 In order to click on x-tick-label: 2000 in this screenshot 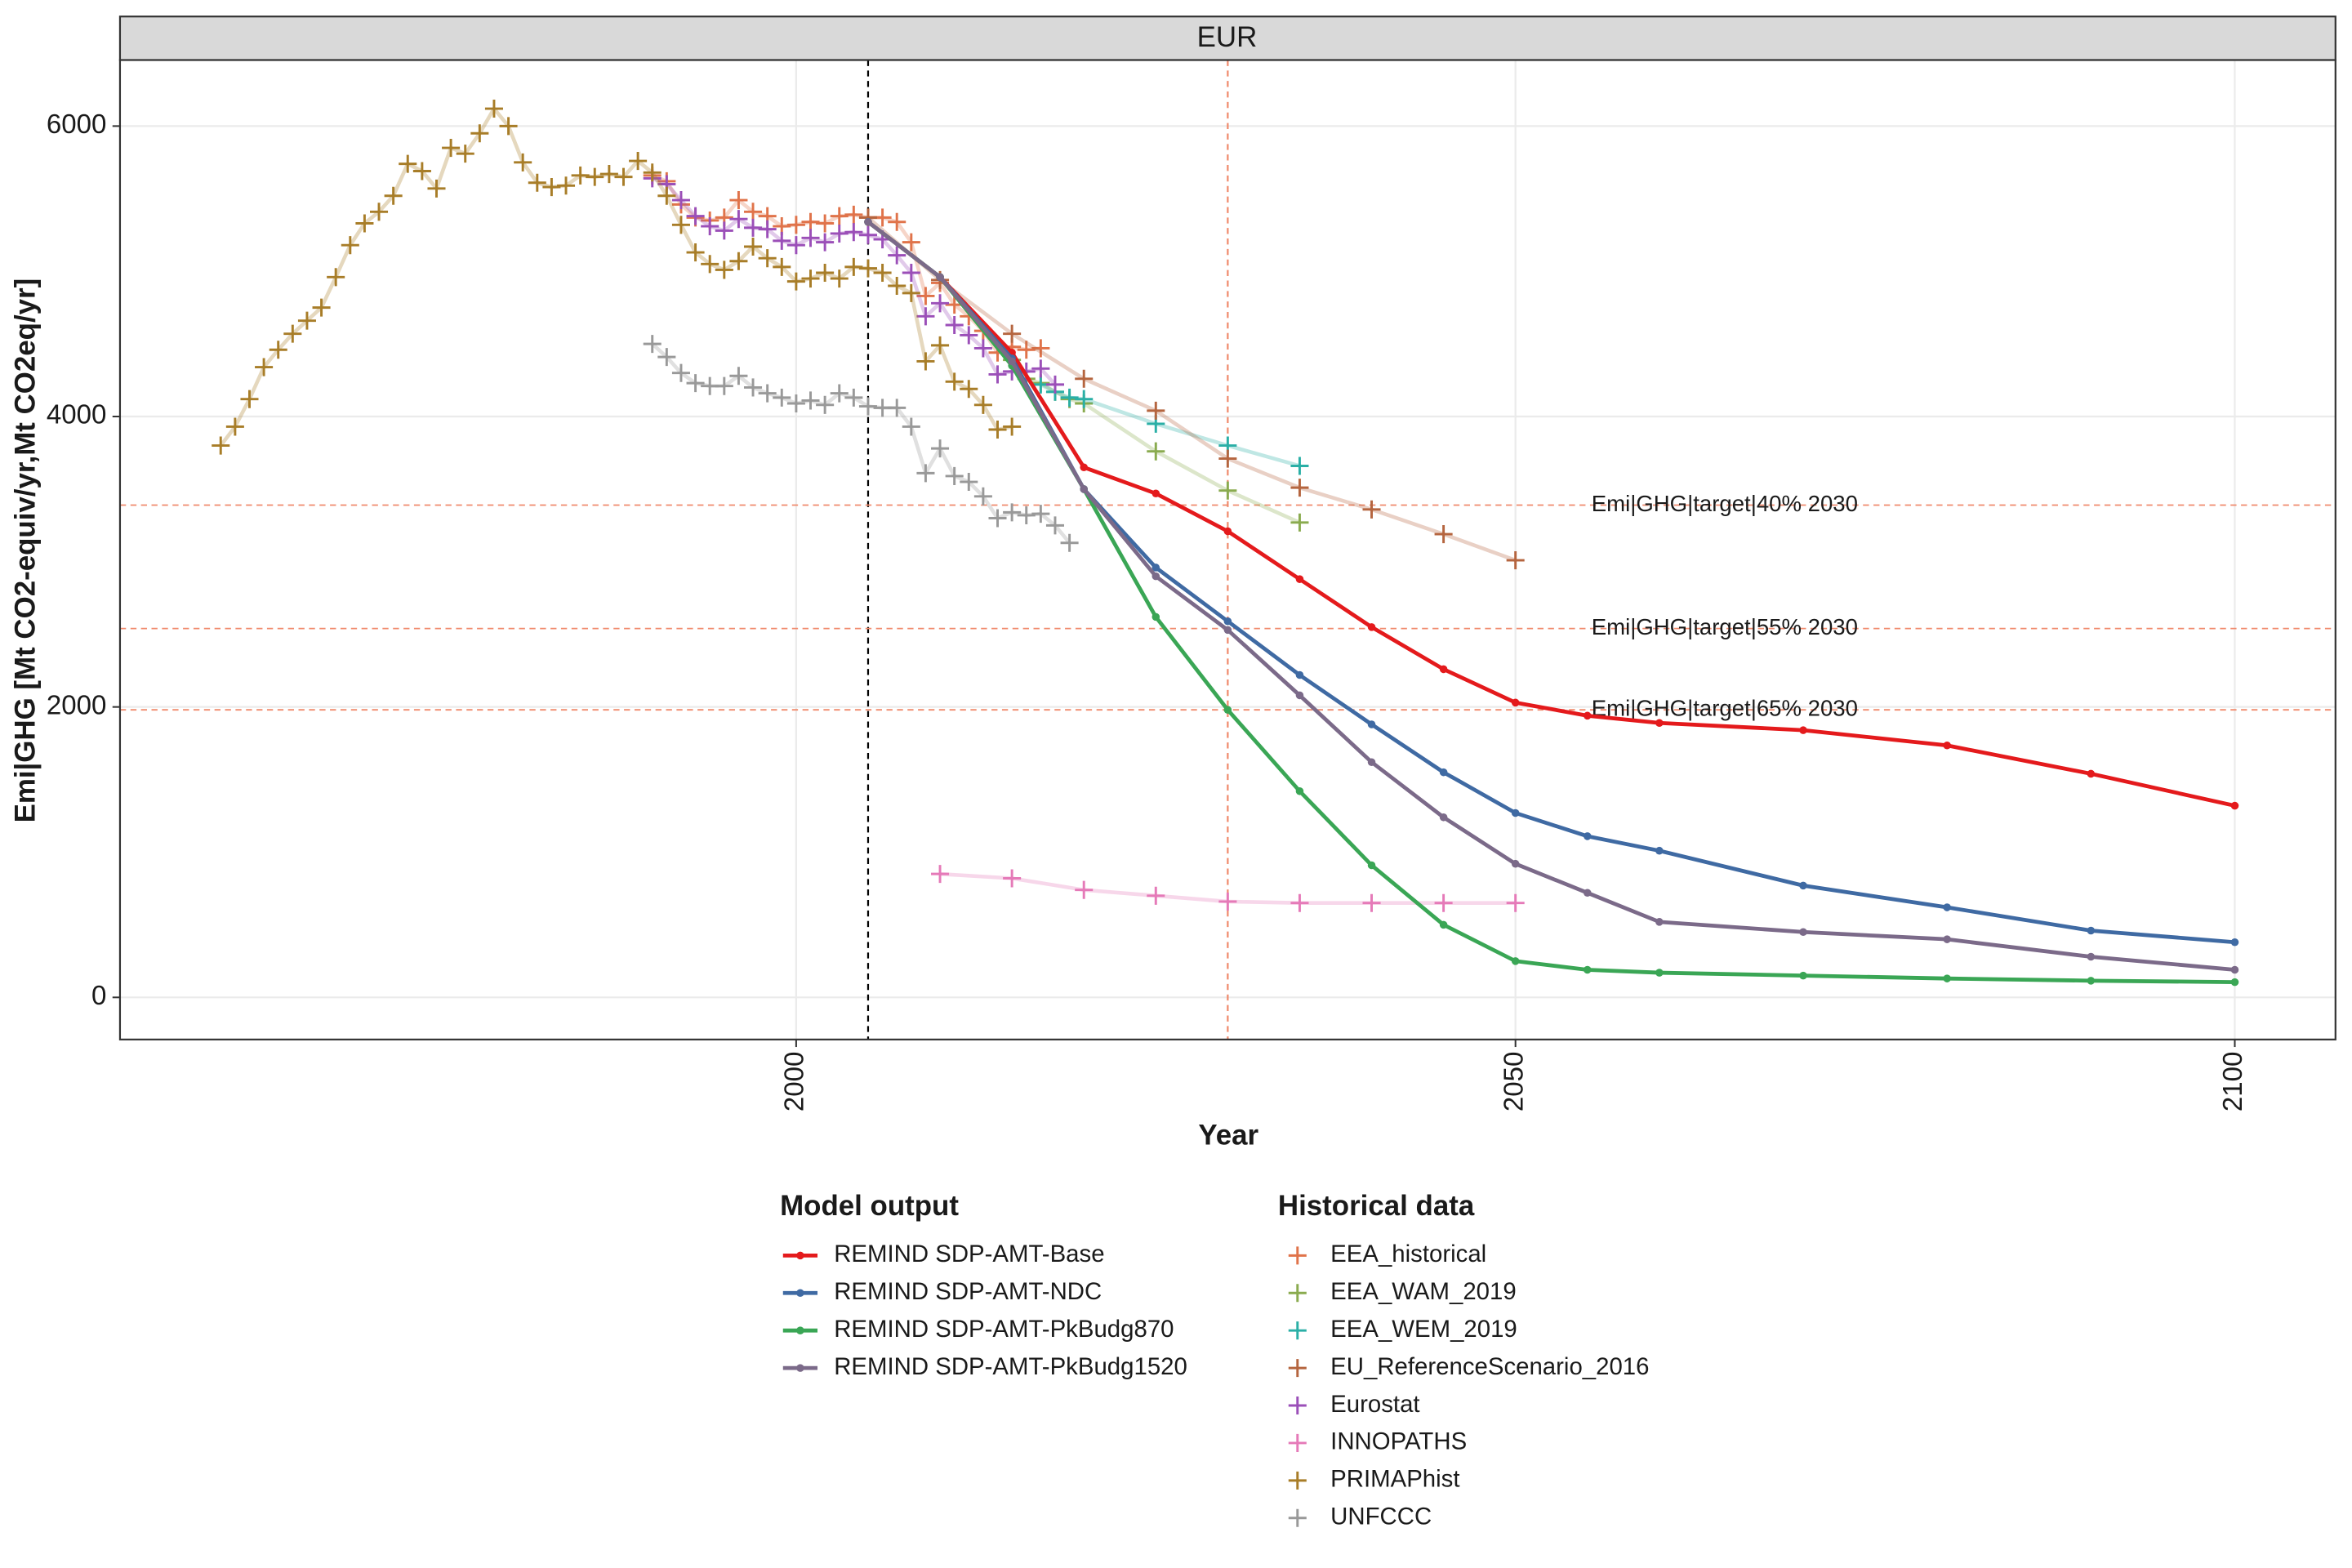, I will do `click(795, 1082)`.